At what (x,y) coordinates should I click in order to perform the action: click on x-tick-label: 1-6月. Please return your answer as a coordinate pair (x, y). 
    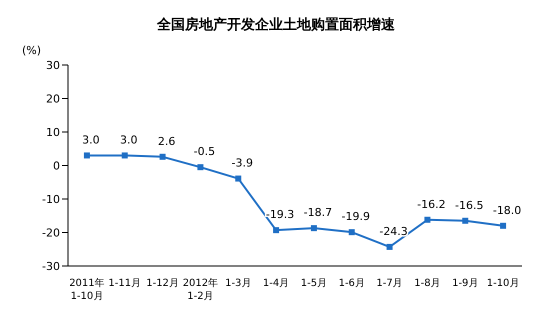
    Looking at the image, I should click on (351, 283).